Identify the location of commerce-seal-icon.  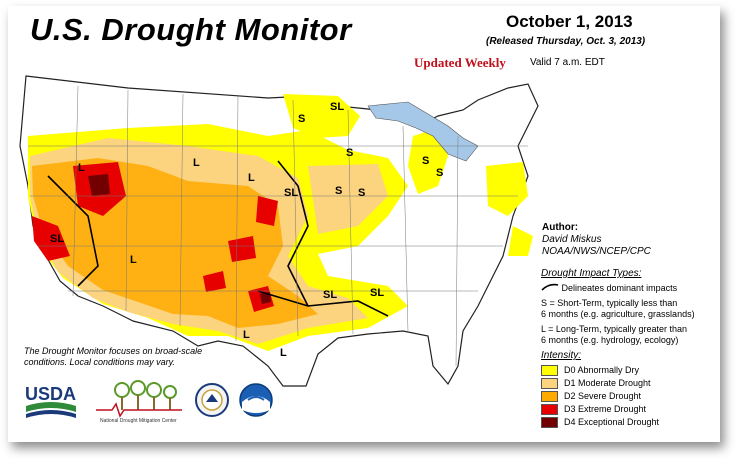
(212, 400).